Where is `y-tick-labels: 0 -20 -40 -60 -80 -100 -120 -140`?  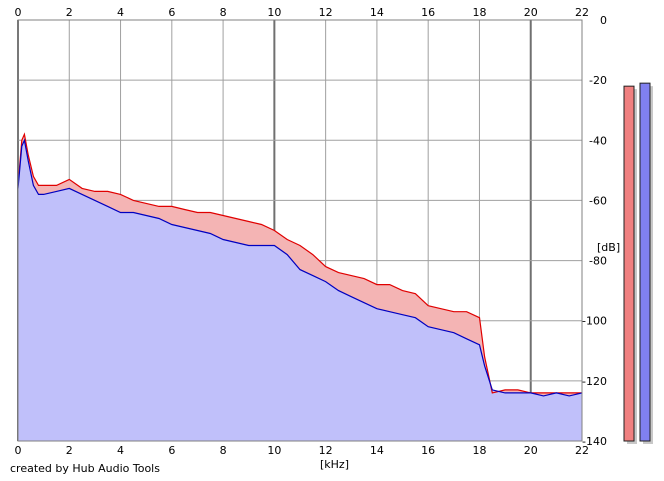
y-tick-labels: 0 -20 -40 -60 -80 -100 -120 -140 is located at coordinates (594, 231).